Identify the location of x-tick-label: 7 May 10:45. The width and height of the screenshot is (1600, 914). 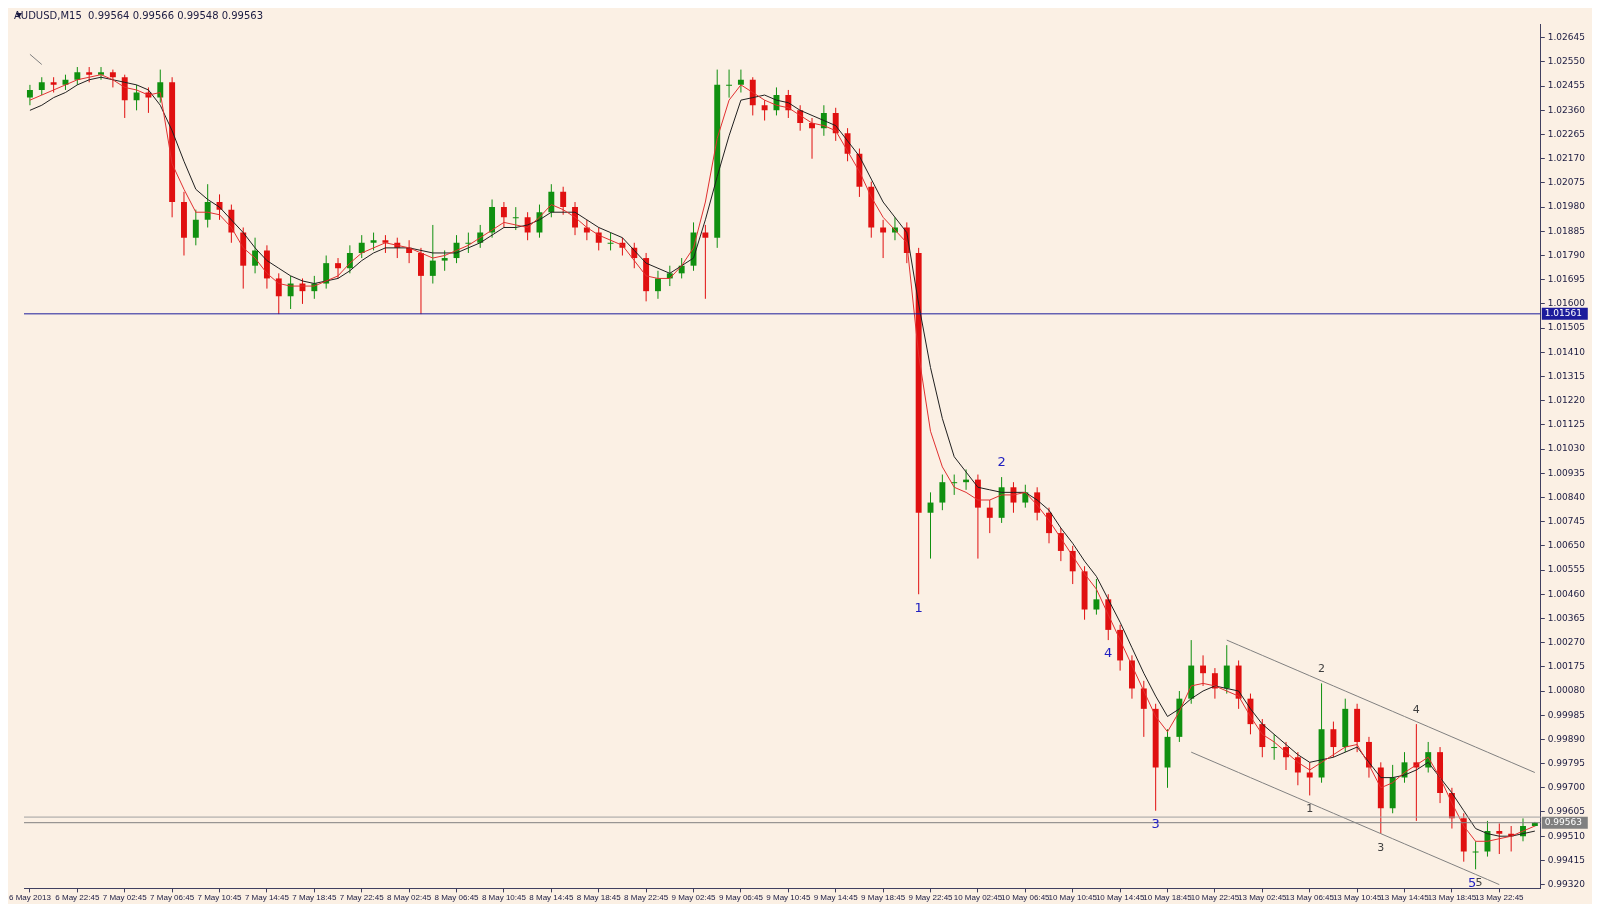
(220, 898).